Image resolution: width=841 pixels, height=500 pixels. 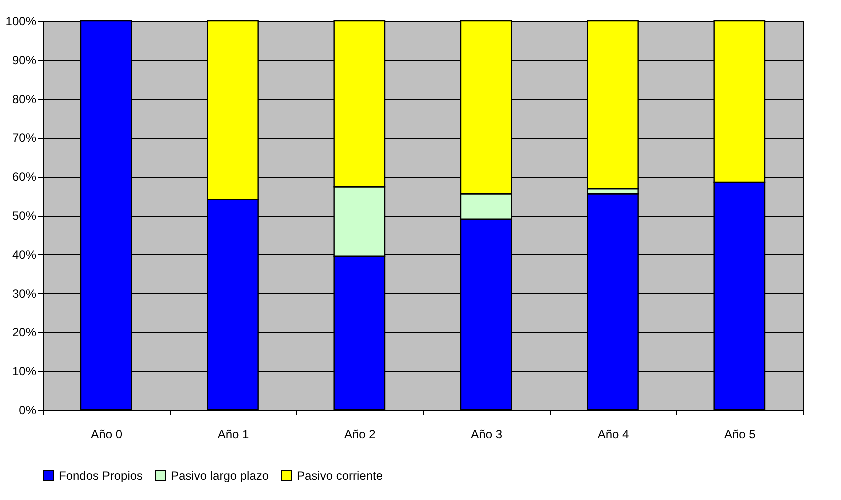 I want to click on x-tick-label: Año 5, so click(x=740, y=435).